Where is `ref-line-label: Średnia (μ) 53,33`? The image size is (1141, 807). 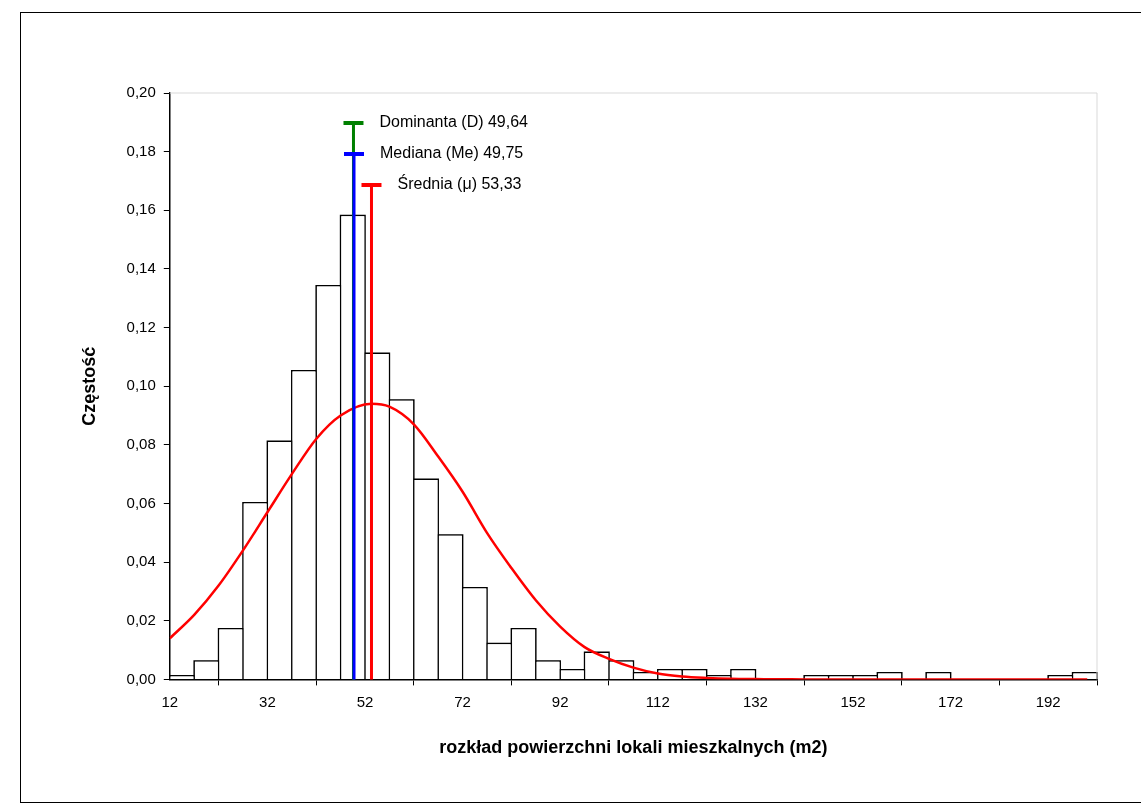 ref-line-label: Średnia (μ) 53,33 is located at coordinates (459, 183).